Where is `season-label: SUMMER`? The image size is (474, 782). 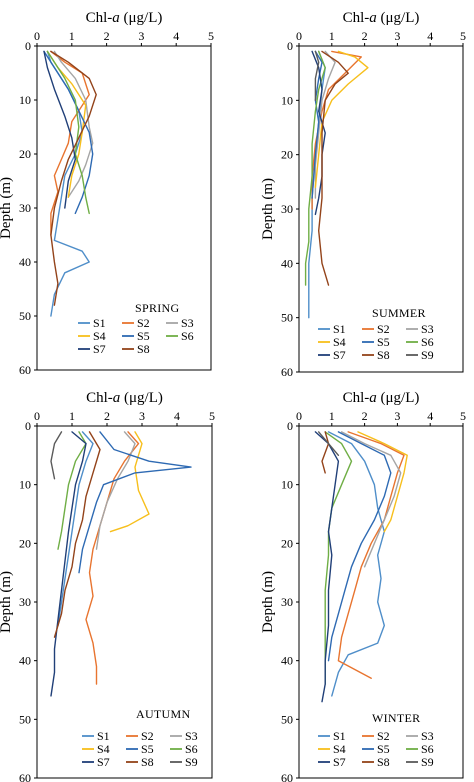
season-label: SUMMER is located at coordinates (399, 313).